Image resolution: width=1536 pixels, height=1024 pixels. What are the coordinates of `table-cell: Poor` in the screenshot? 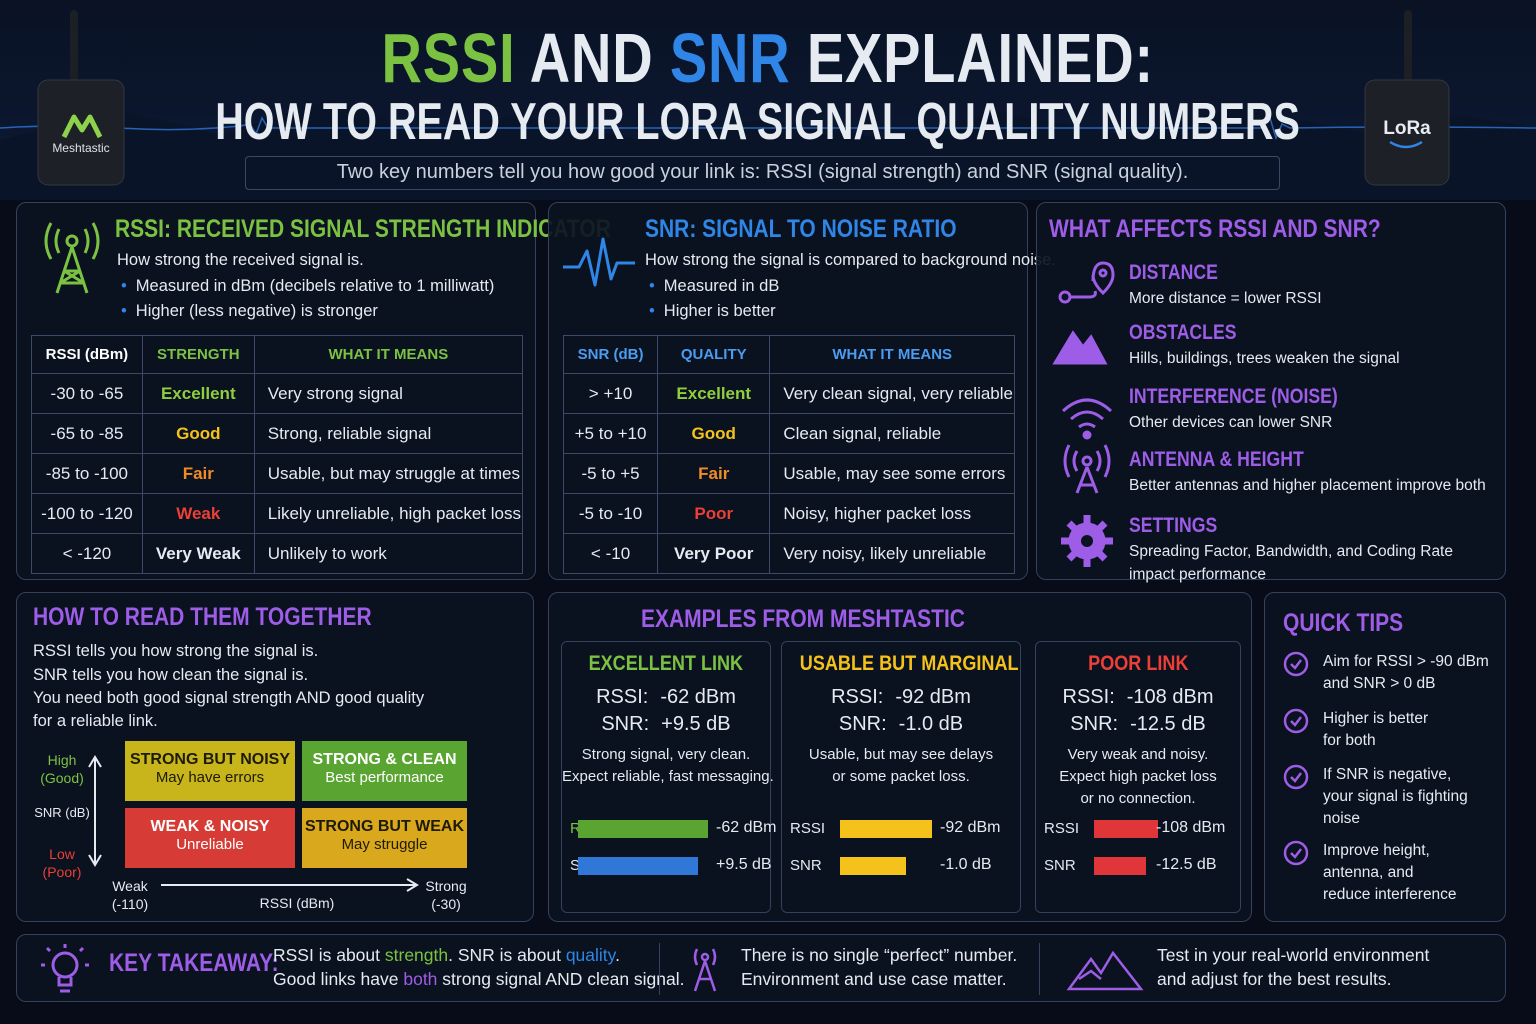 It's located at (714, 513).